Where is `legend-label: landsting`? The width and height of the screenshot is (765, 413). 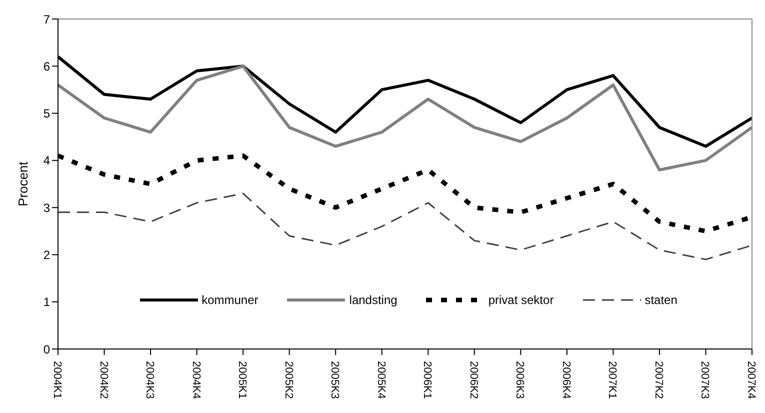 legend-label: landsting is located at coordinates (373, 300).